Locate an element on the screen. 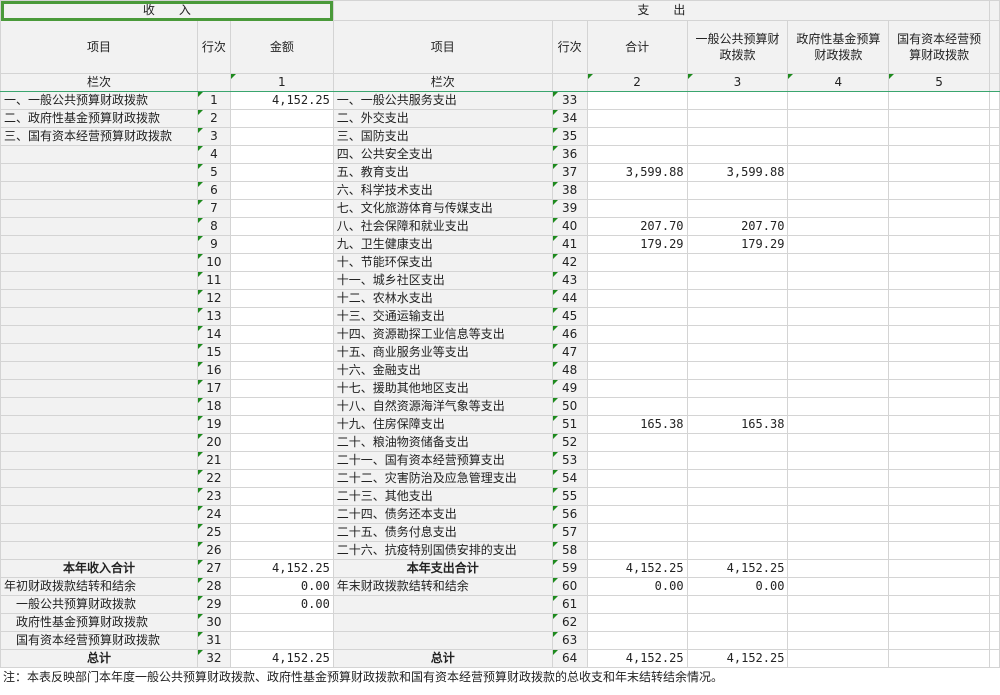 The width and height of the screenshot is (1000, 695). expense-item: 本年支出合计 is located at coordinates (442, 568).